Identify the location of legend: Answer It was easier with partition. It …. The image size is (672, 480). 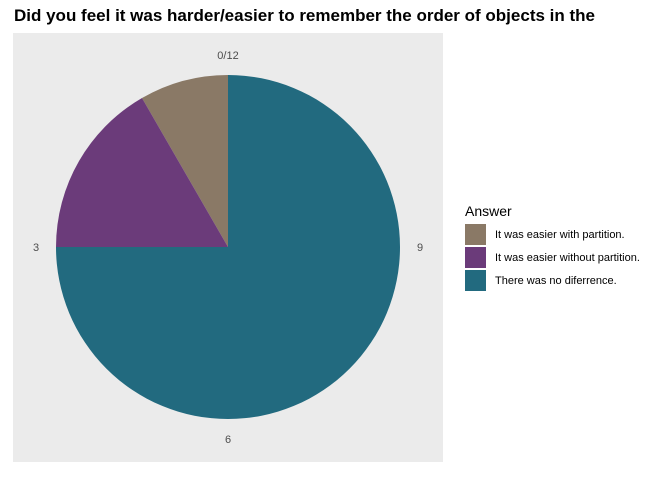
(552, 247).